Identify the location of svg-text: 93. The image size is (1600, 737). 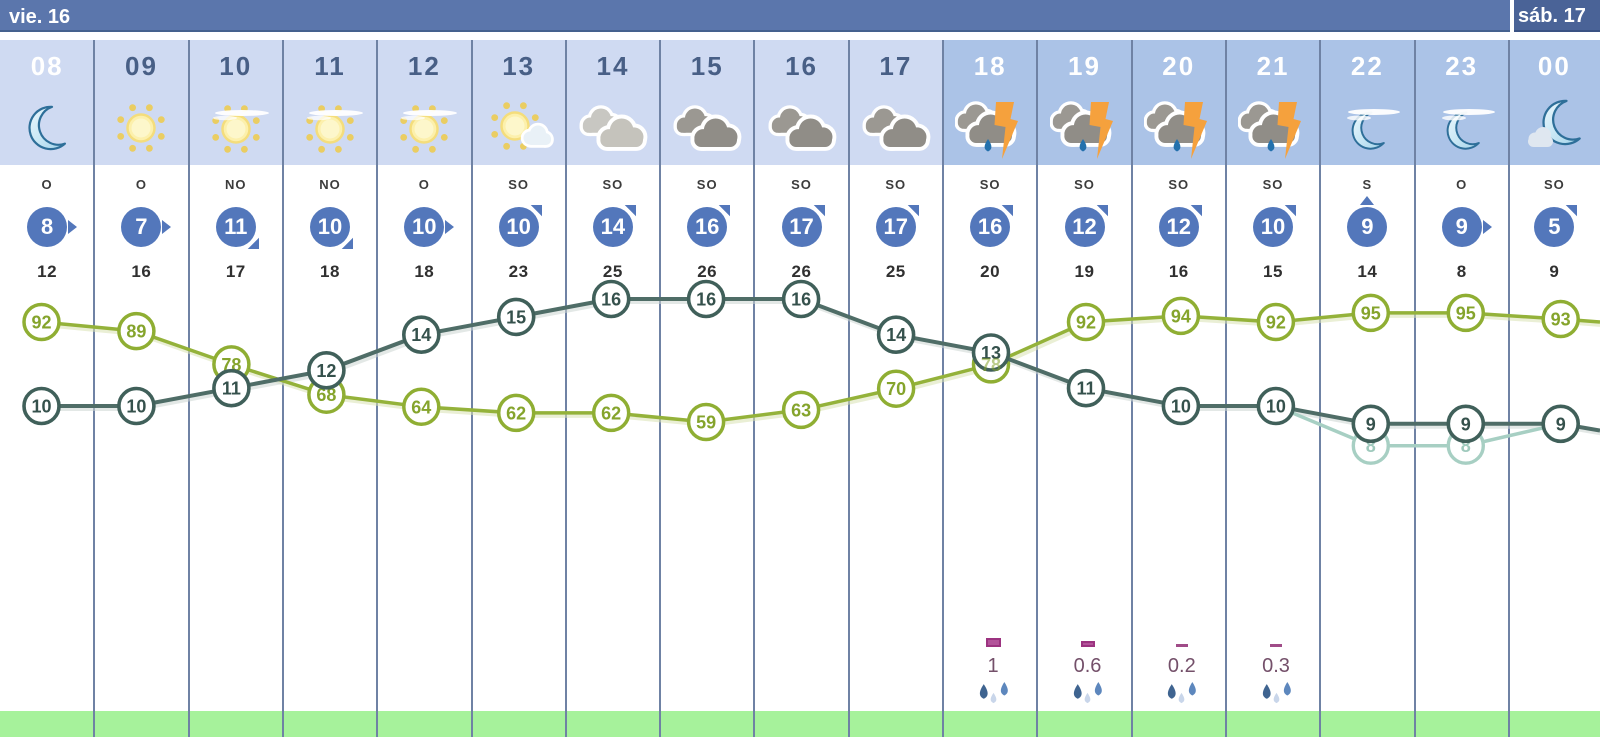
(1561, 320).